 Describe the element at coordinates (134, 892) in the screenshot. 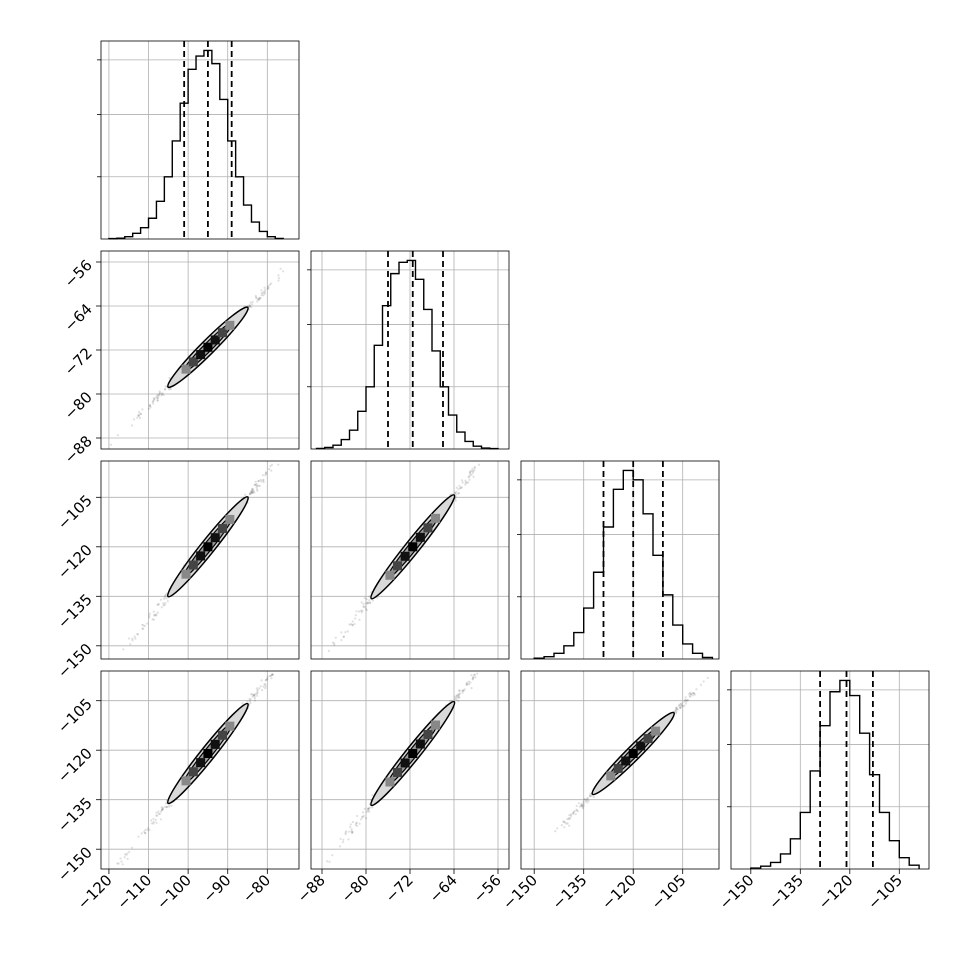

I see `x-tick-label: −110` at that location.